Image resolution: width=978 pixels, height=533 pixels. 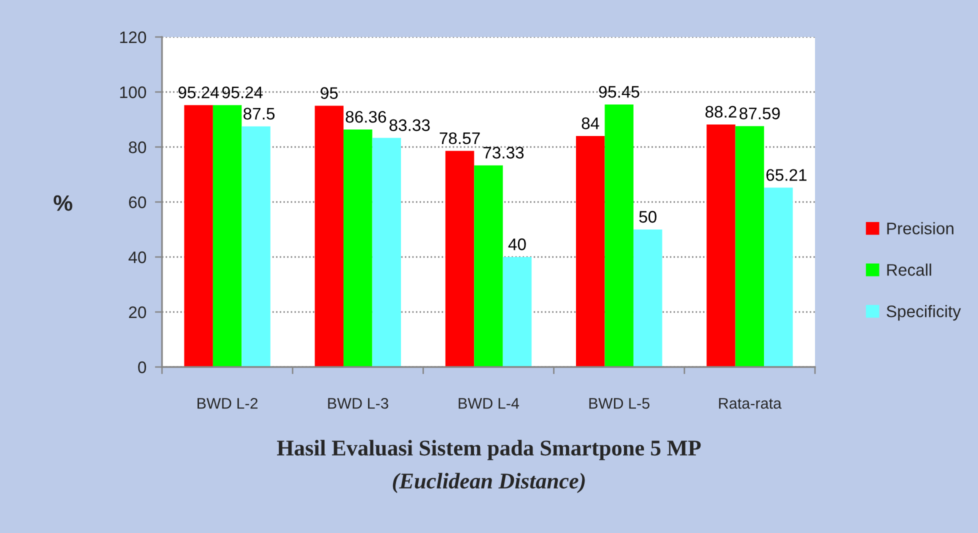 What do you see at coordinates (517, 244) in the screenshot?
I see `data-label: 40` at bounding box center [517, 244].